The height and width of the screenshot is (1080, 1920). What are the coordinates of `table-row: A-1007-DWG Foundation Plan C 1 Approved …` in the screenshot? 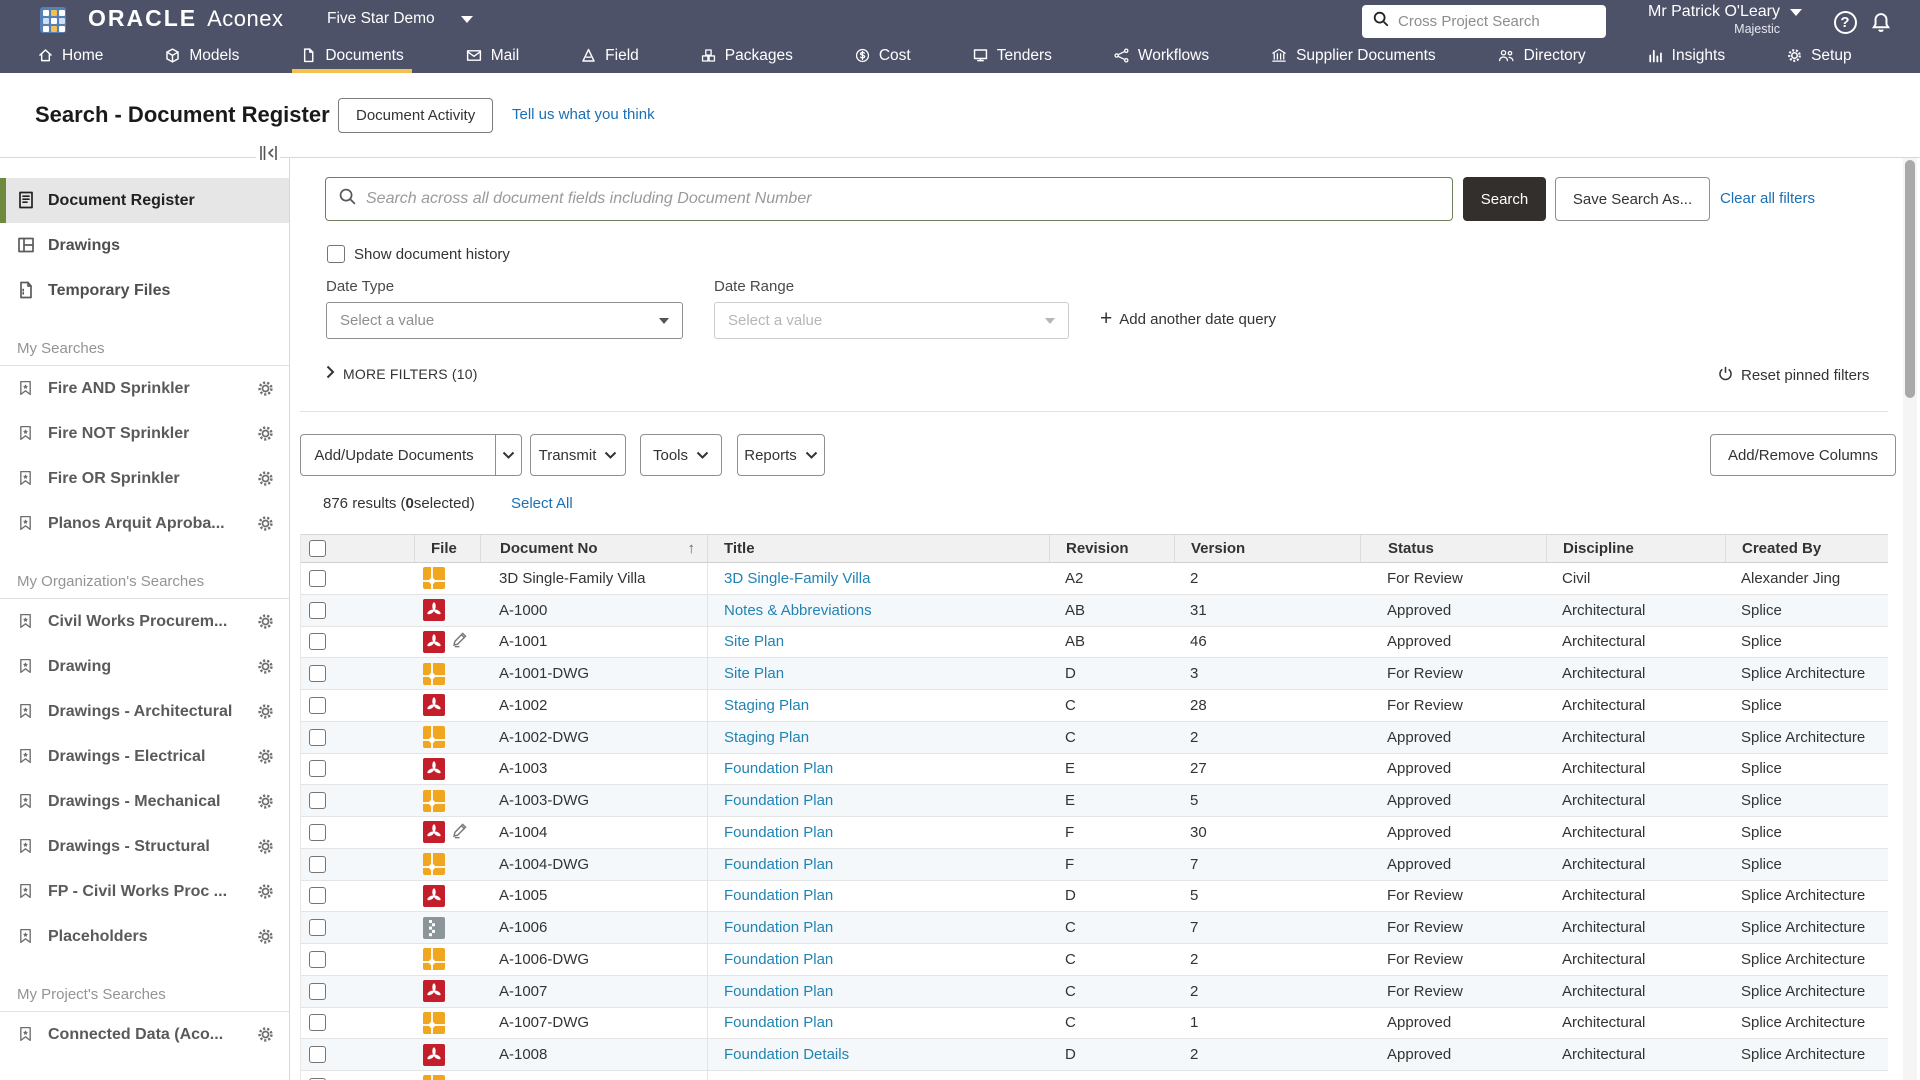 It's located at (1094, 1023).